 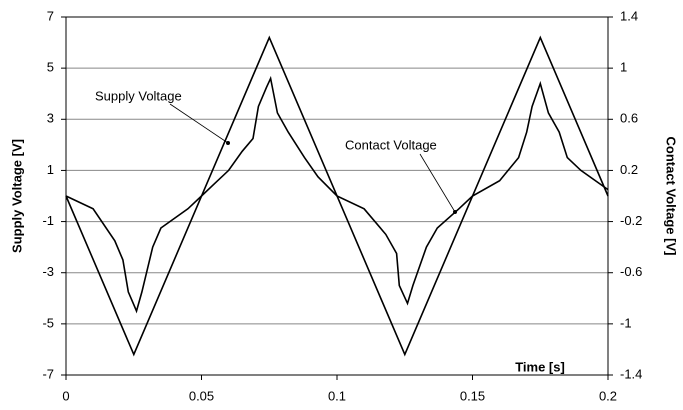 What do you see at coordinates (631, 271) in the screenshot?
I see `y2-tick-label: -0.6` at bounding box center [631, 271].